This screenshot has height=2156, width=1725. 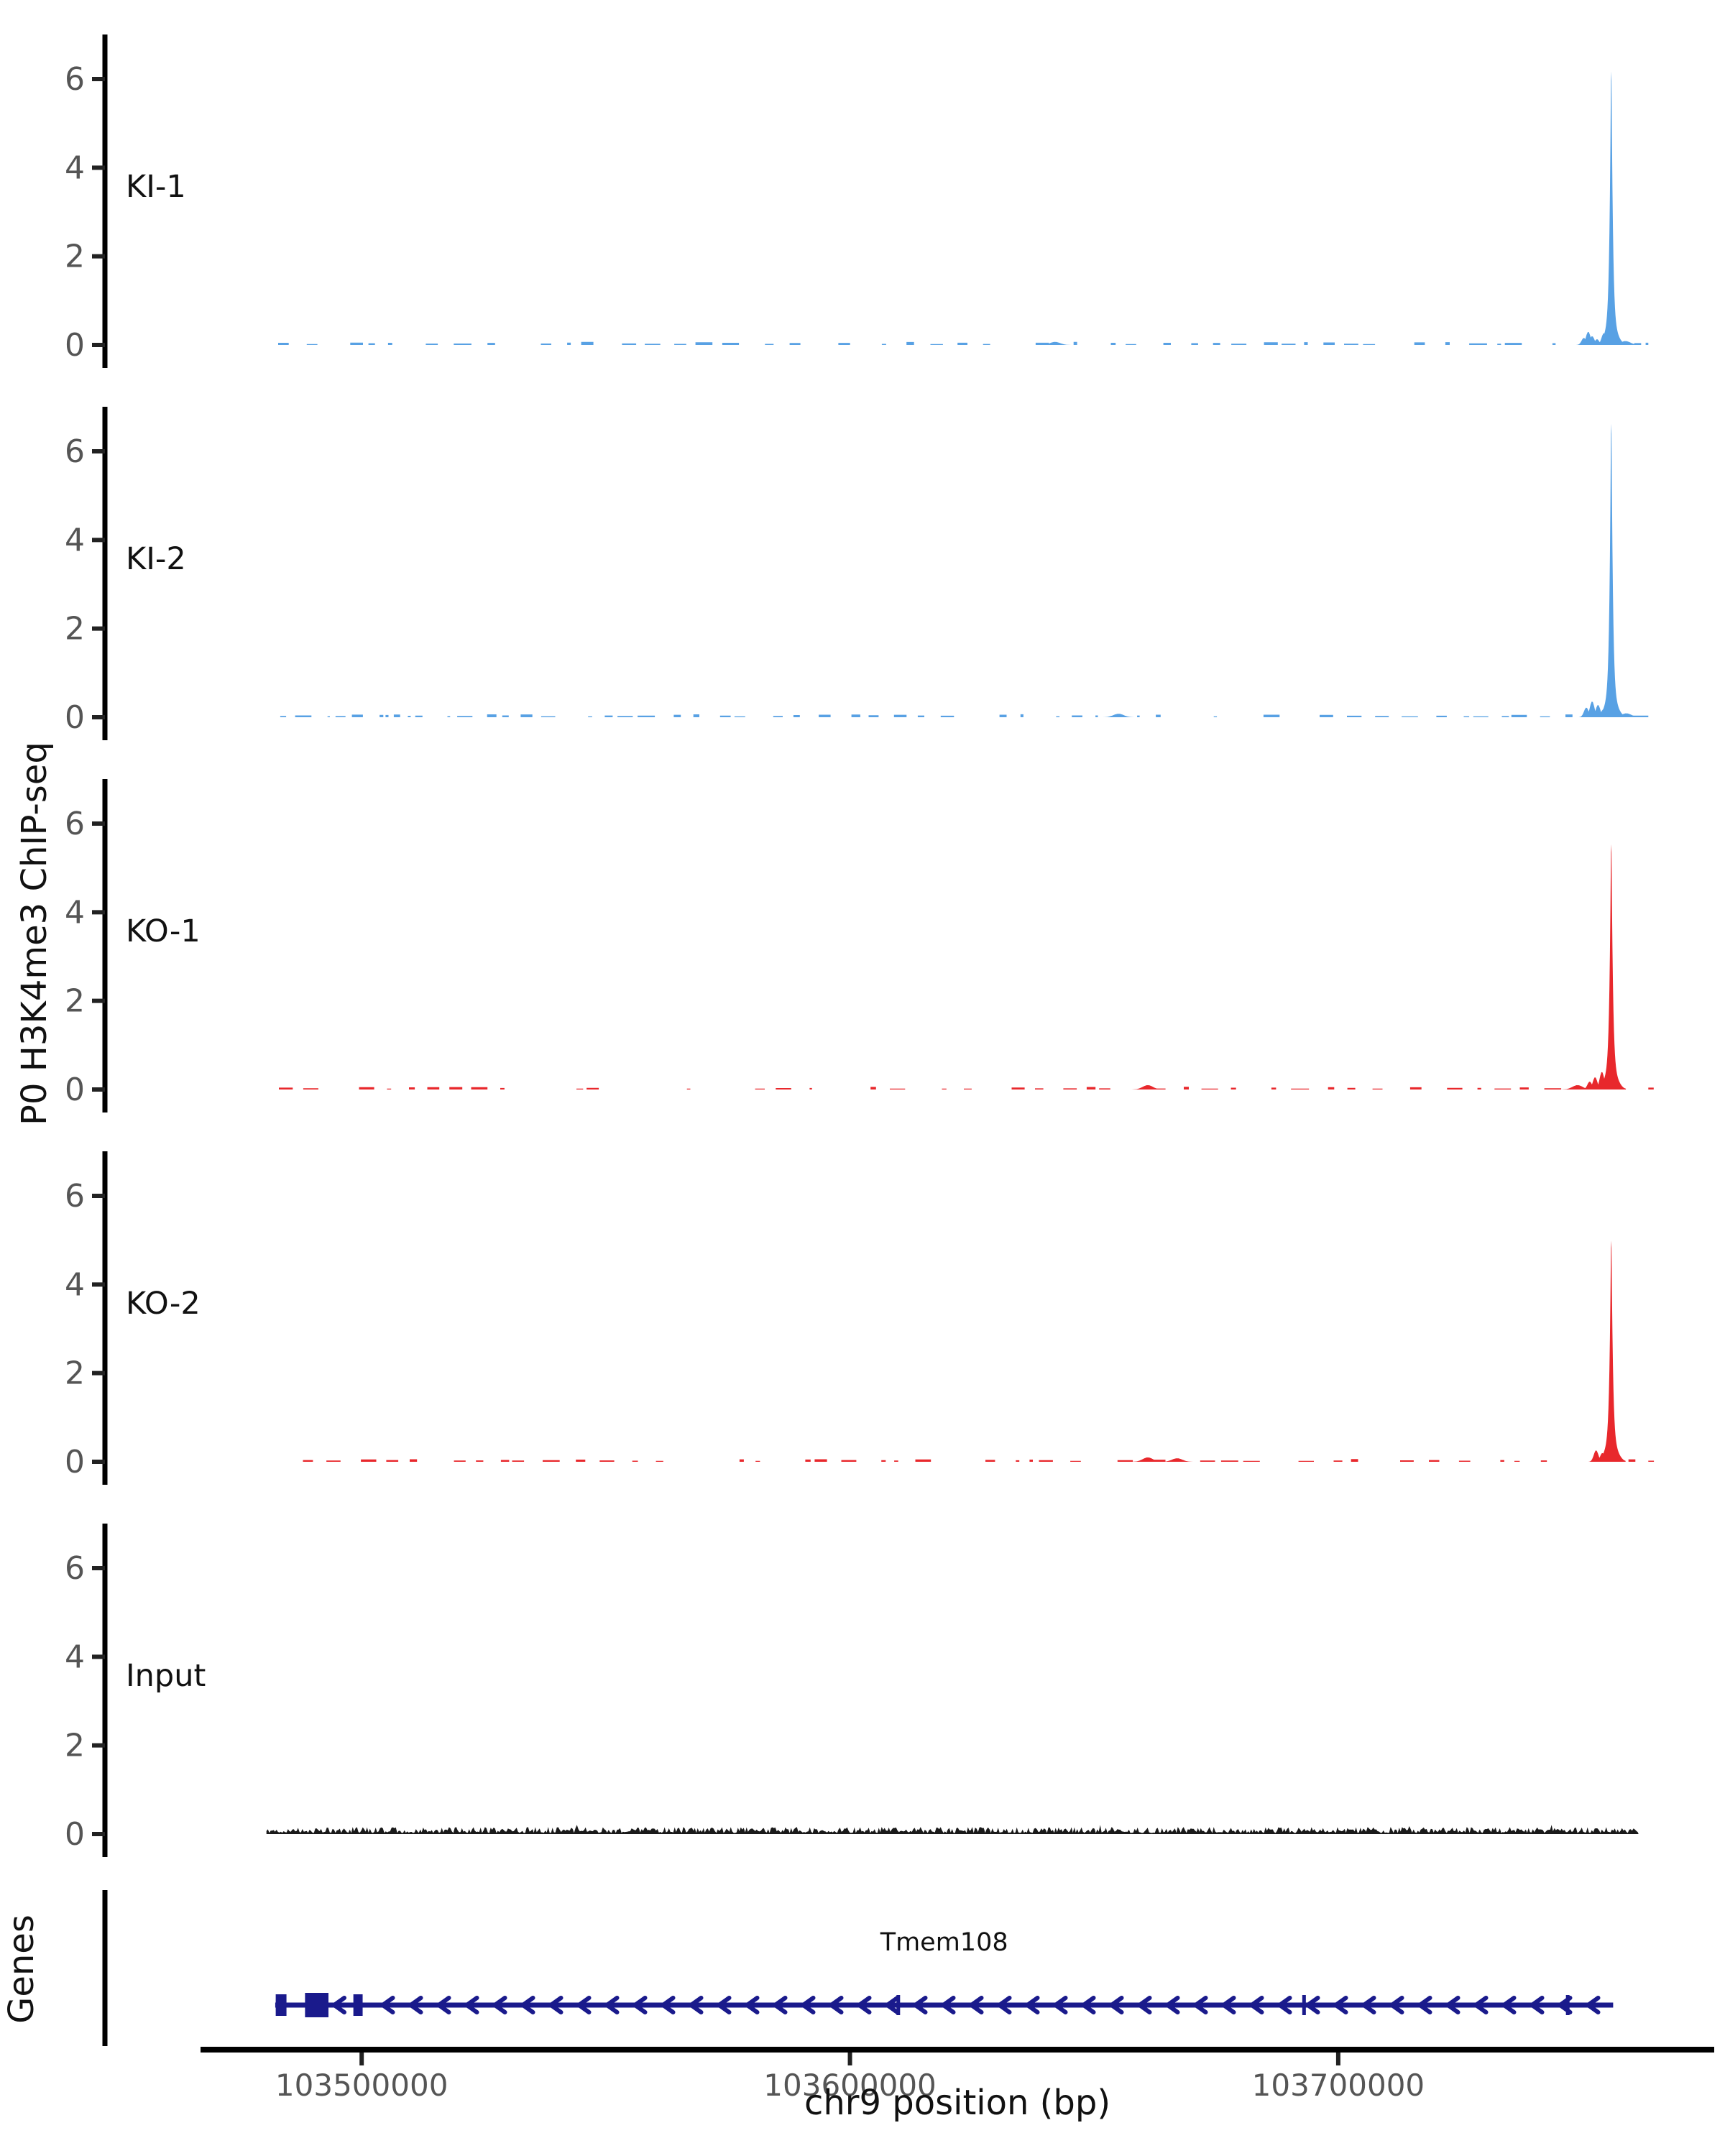 What do you see at coordinates (857, 573) in the screenshot?
I see `track-KI-2: 0 2 4 6 KI-2` at bounding box center [857, 573].